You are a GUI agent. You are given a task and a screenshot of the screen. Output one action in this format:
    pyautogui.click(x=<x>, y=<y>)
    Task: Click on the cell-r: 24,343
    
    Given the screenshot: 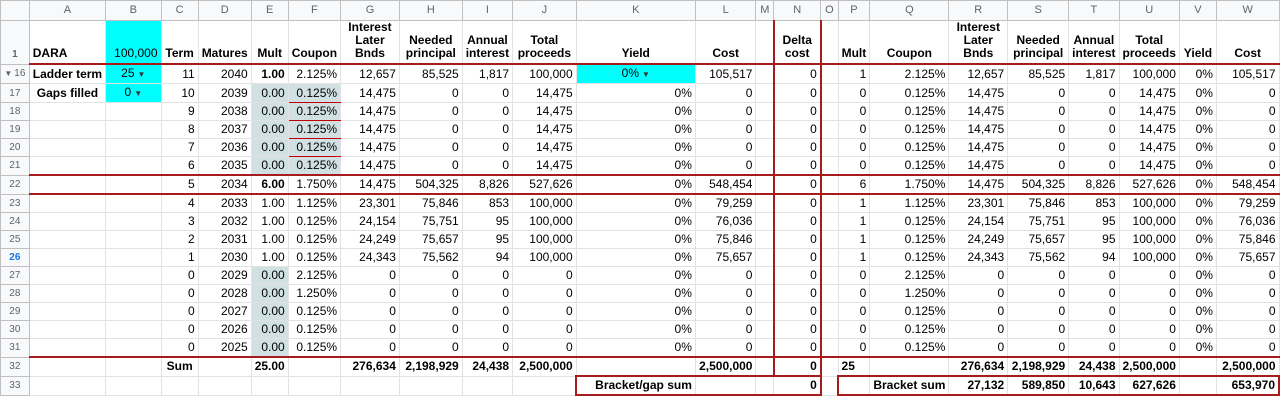 What is the action you would take?
    pyautogui.click(x=978, y=257)
    